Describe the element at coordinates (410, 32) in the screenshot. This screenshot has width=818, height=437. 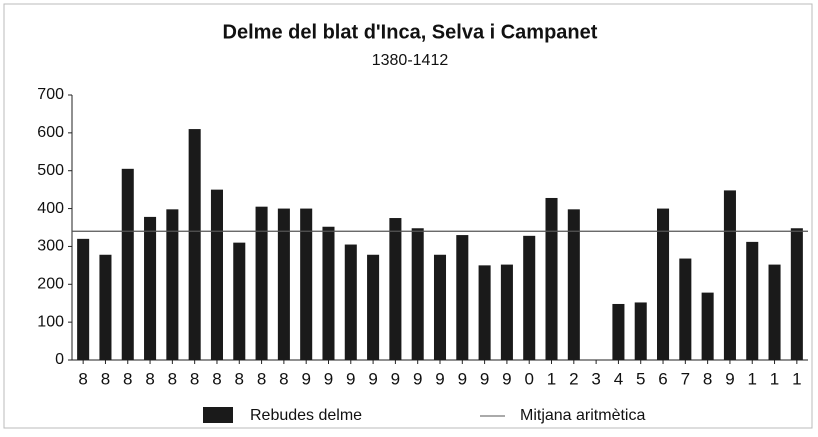
I see `chart-title: Delme del blat d'Inca, Selva i Campanet` at that location.